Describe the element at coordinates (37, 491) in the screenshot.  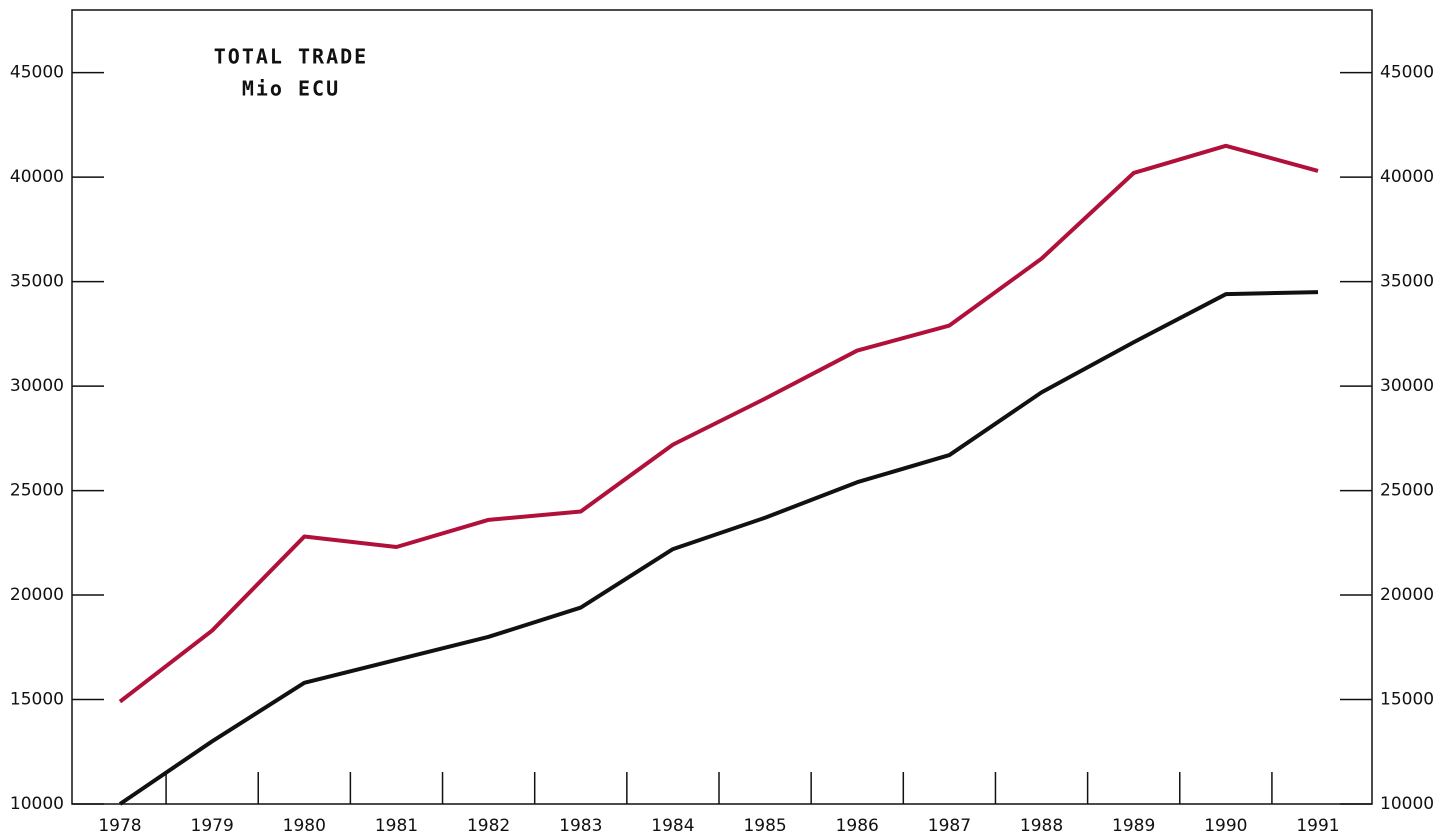
I see `y-tick-label: 25000` at that location.